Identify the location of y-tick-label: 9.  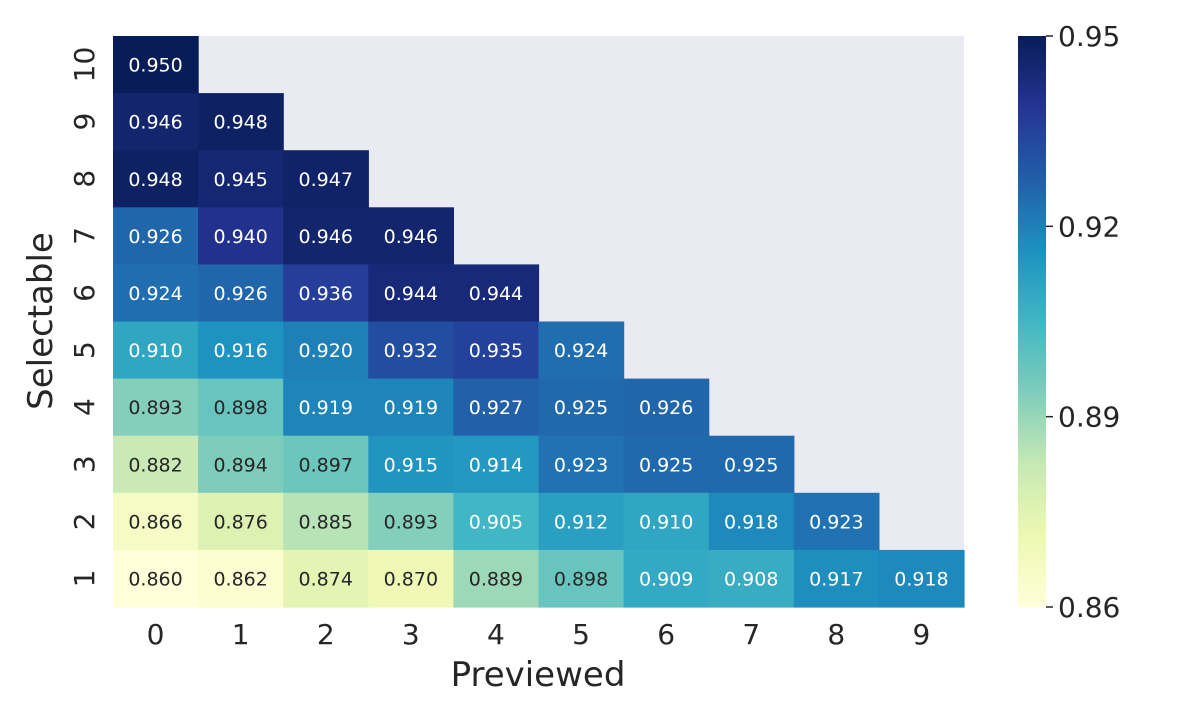
(84, 122).